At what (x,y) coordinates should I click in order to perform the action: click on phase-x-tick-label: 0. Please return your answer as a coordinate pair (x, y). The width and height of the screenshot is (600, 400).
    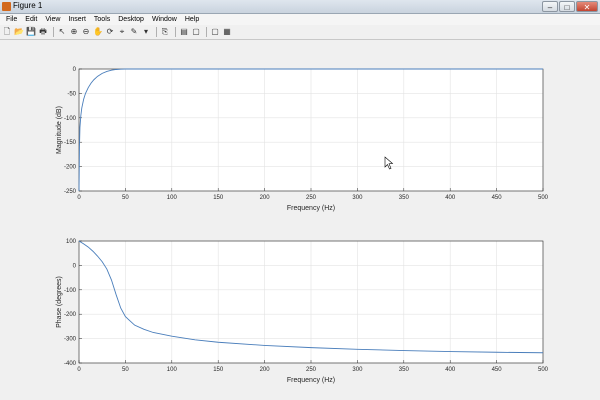
    Looking at the image, I should click on (79, 370).